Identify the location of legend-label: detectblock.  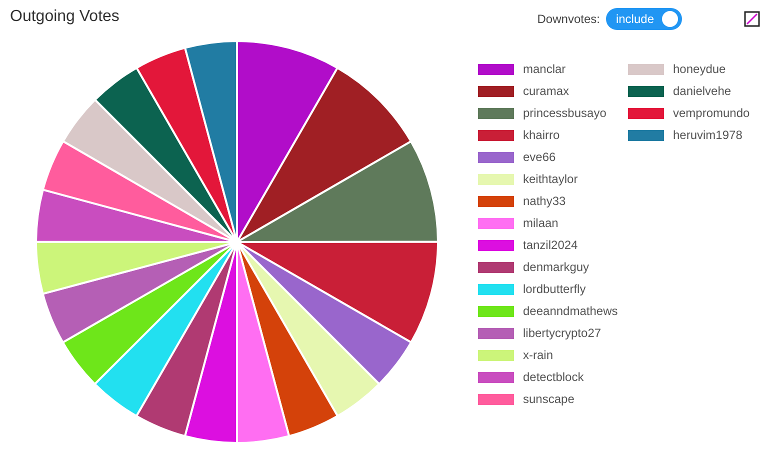
(553, 377).